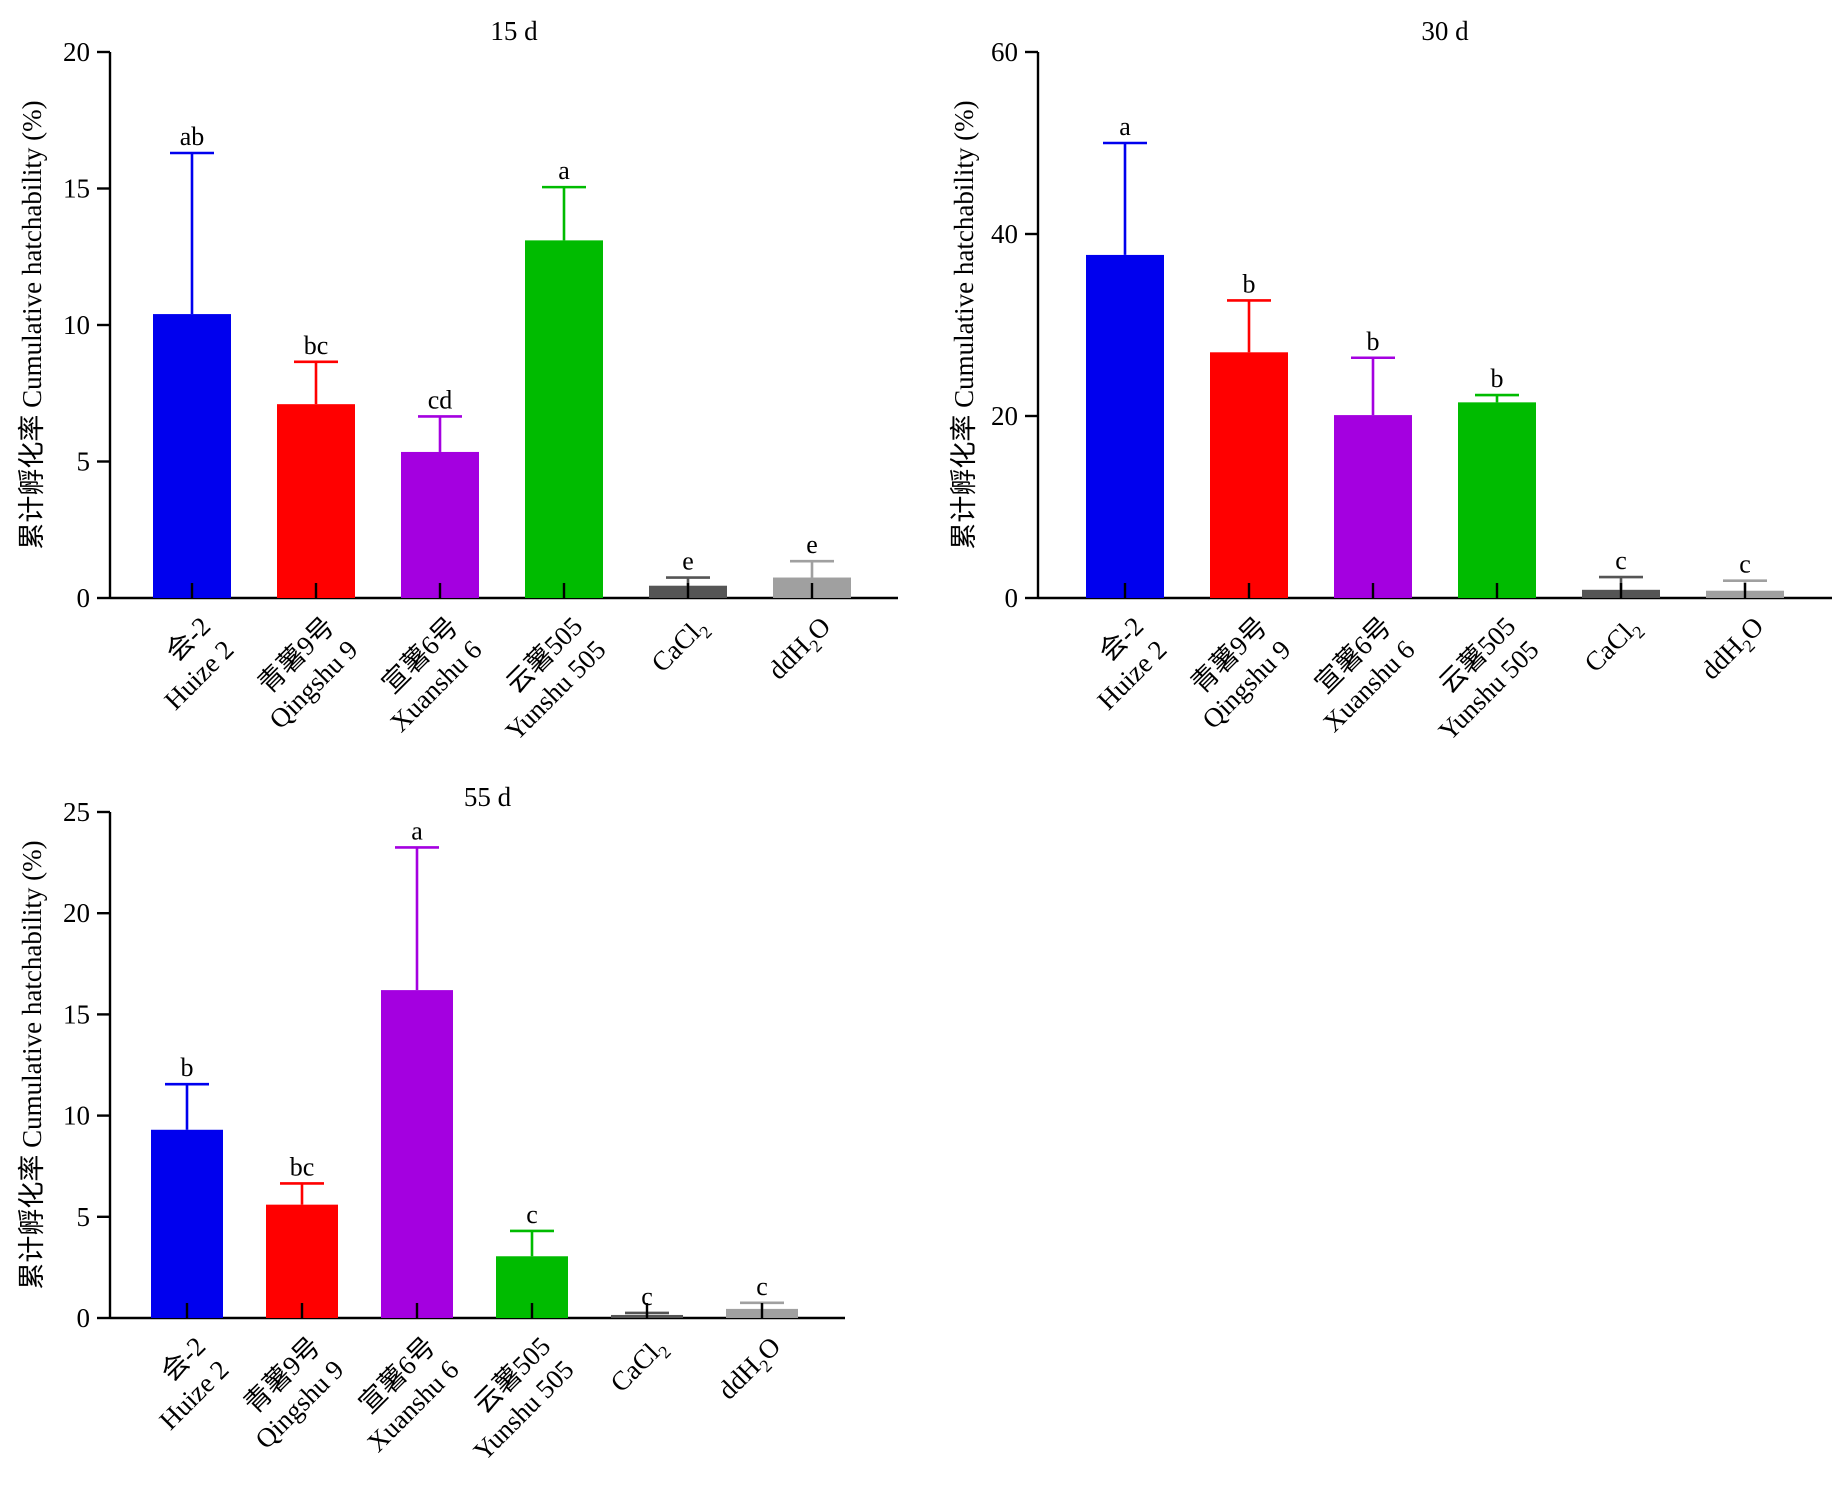 Image resolution: width=1839 pixels, height=1506 pixels. What do you see at coordinates (1004, 234) in the screenshot?
I see `y-tick-label: 40` at bounding box center [1004, 234].